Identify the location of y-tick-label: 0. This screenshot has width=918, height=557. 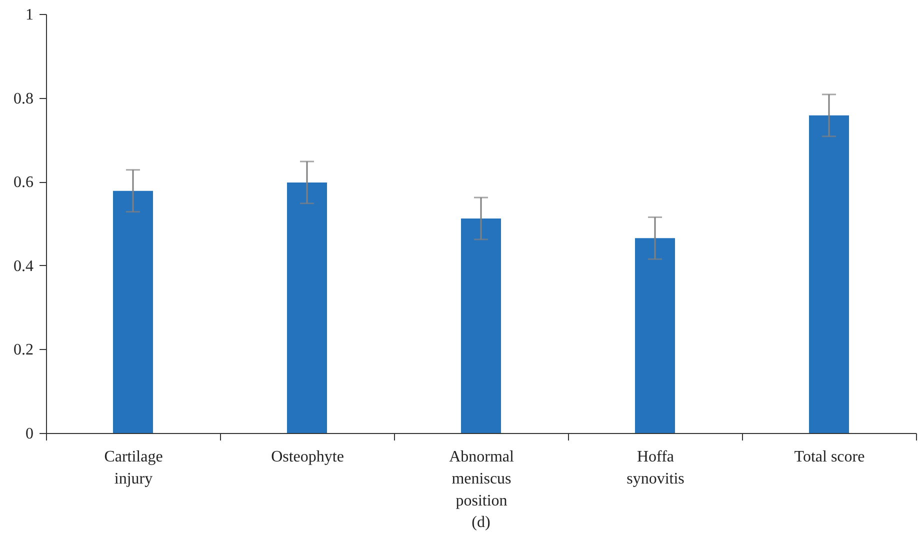
(30, 434).